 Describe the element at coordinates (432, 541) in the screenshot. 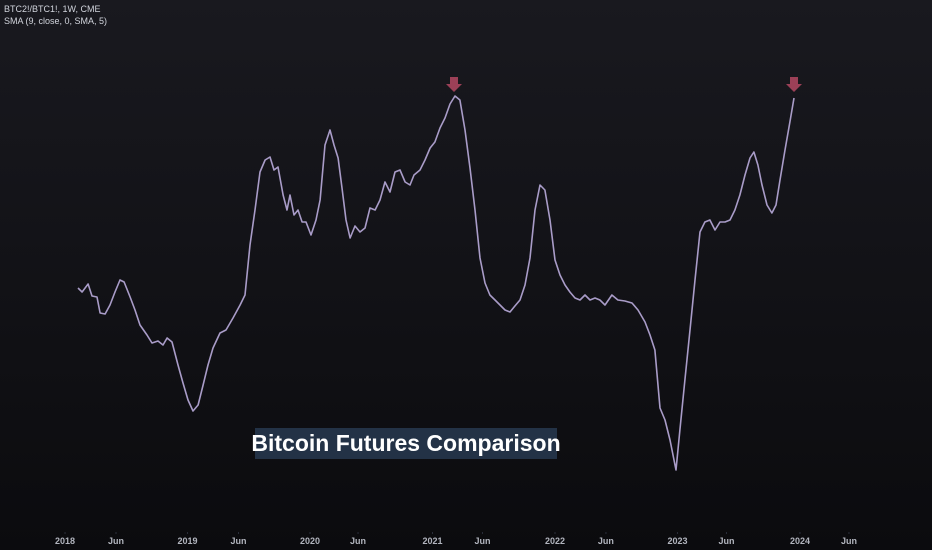

I see `x-tick-label: 2021` at that location.